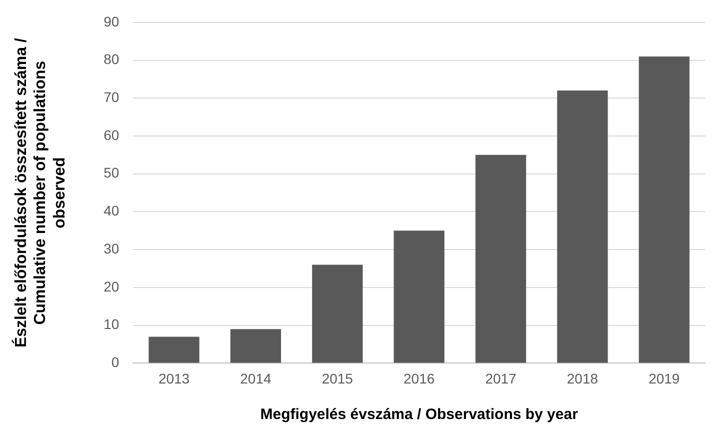 The image size is (717, 432). What do you see at coordinates (112, 21) in the screenshot?
I see `y-tick-label: 90` at bounding box center [112, 21].